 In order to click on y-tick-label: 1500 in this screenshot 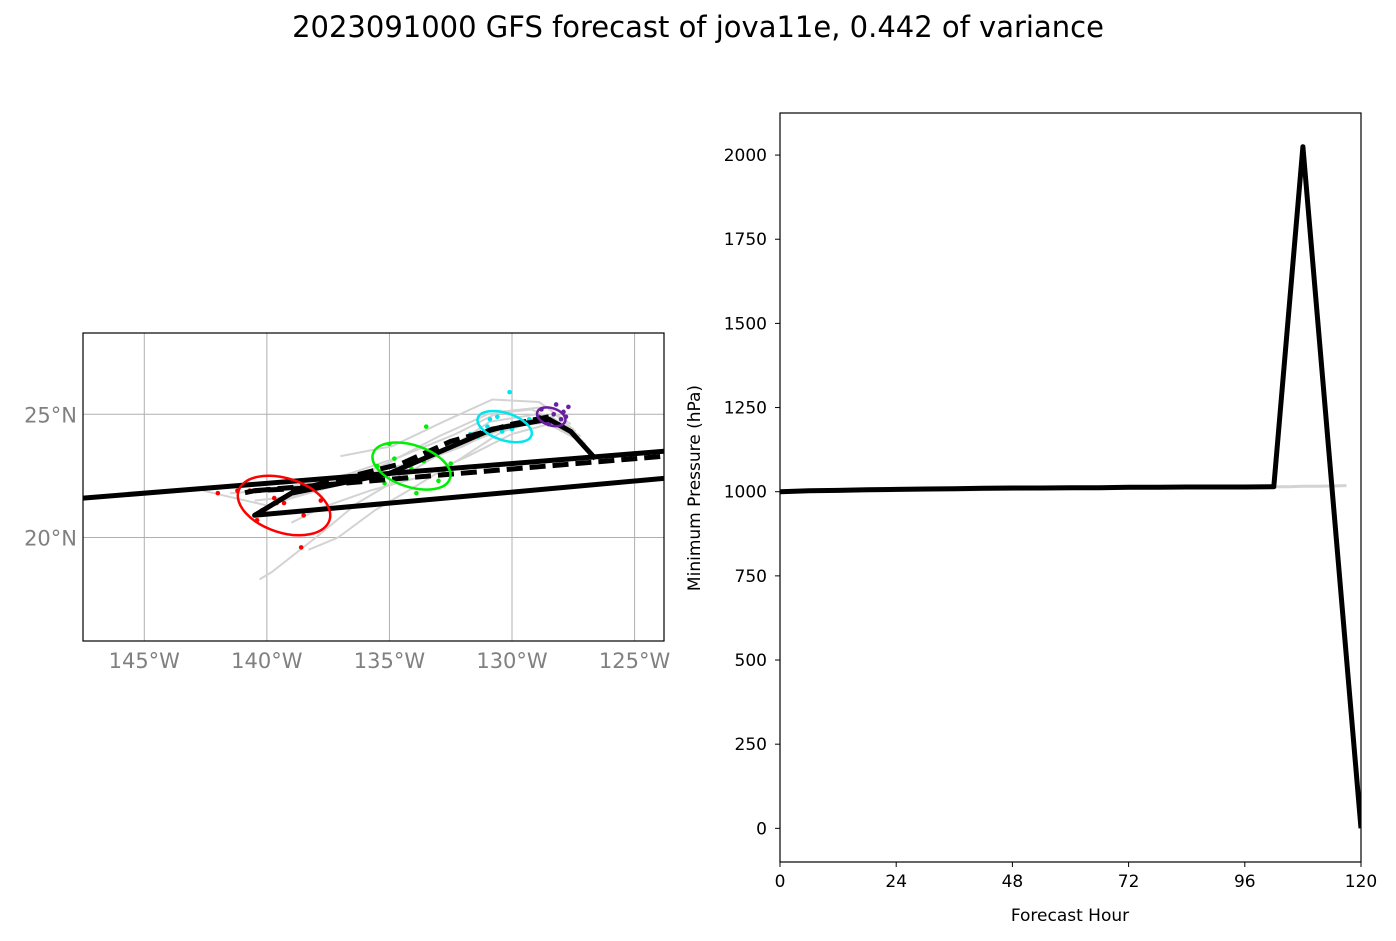, I will do `click(745, 324)`.